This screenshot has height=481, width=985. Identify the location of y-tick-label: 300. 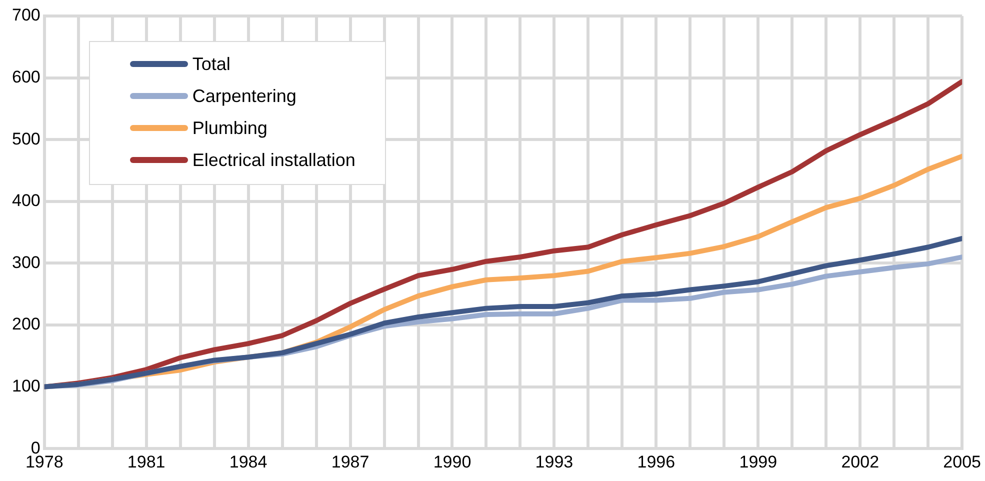
(26, 262).